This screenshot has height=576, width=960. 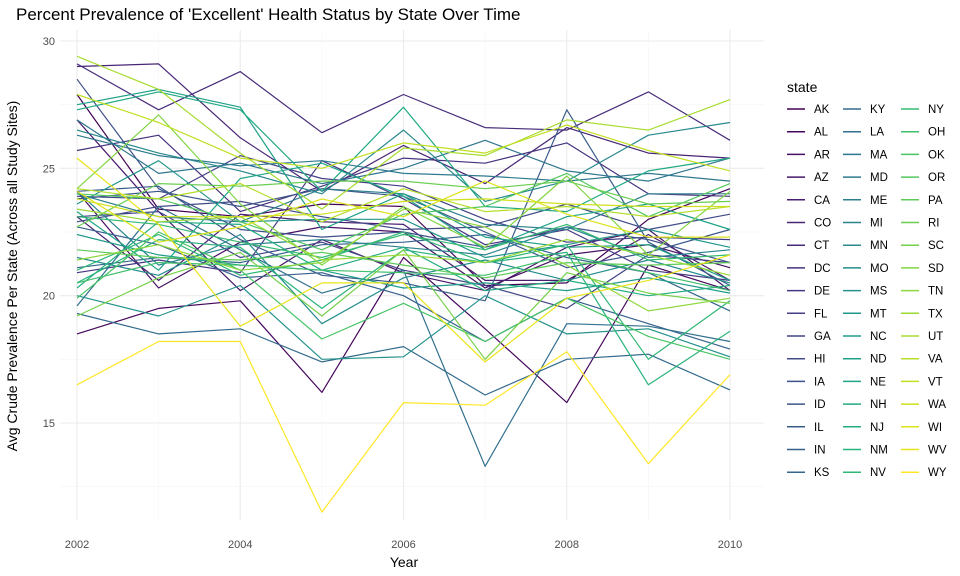 I want to click on legend-label: CT, so click(x=821, y=246).